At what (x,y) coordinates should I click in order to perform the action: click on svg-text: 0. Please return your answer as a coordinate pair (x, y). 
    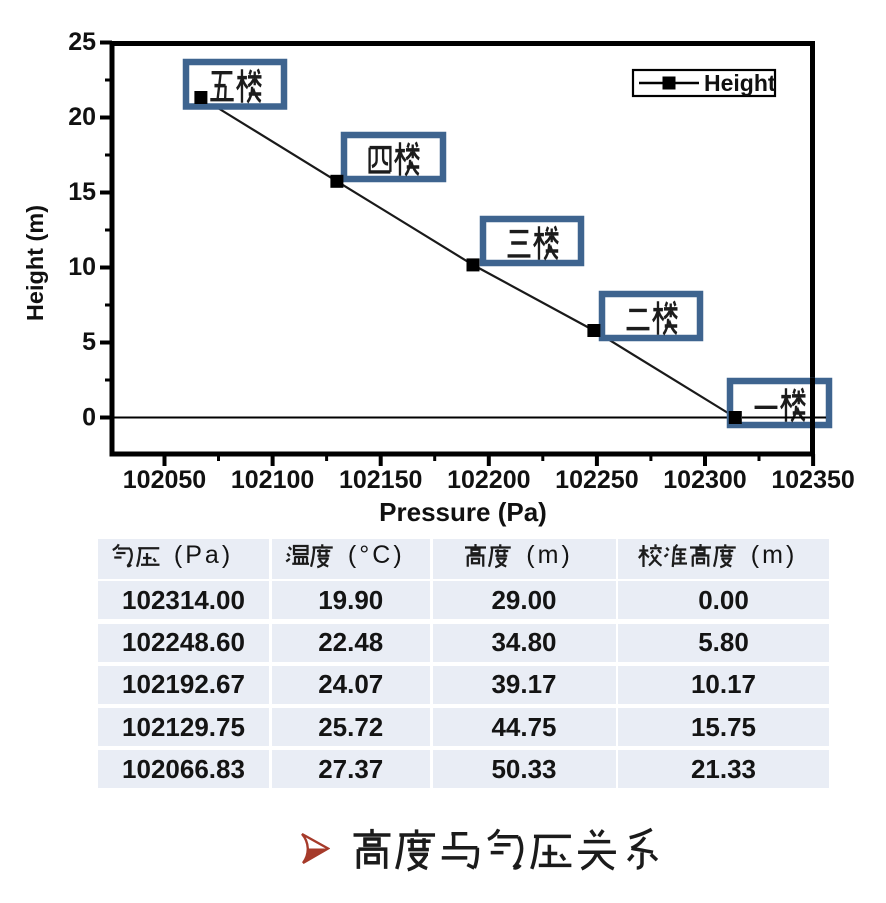
    Looking at the image, I should click on (89, 418).